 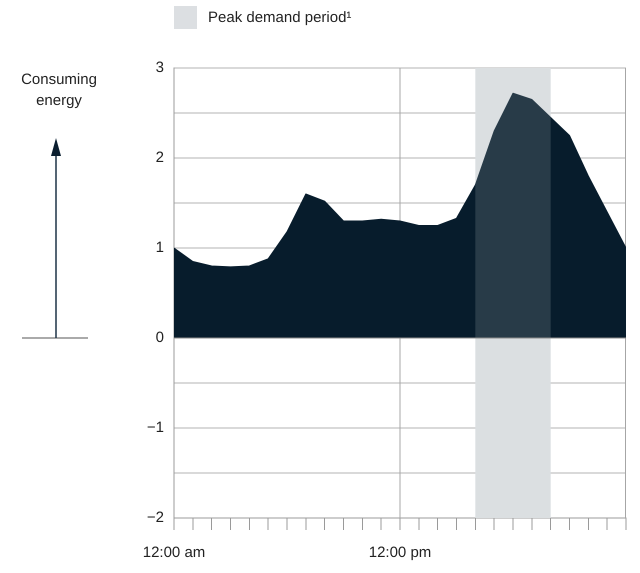 What do you see at coordinates (280, 17) in the screenshot?
I see `legend-label: Peak demand period¹` at bounding box center [280, 17].